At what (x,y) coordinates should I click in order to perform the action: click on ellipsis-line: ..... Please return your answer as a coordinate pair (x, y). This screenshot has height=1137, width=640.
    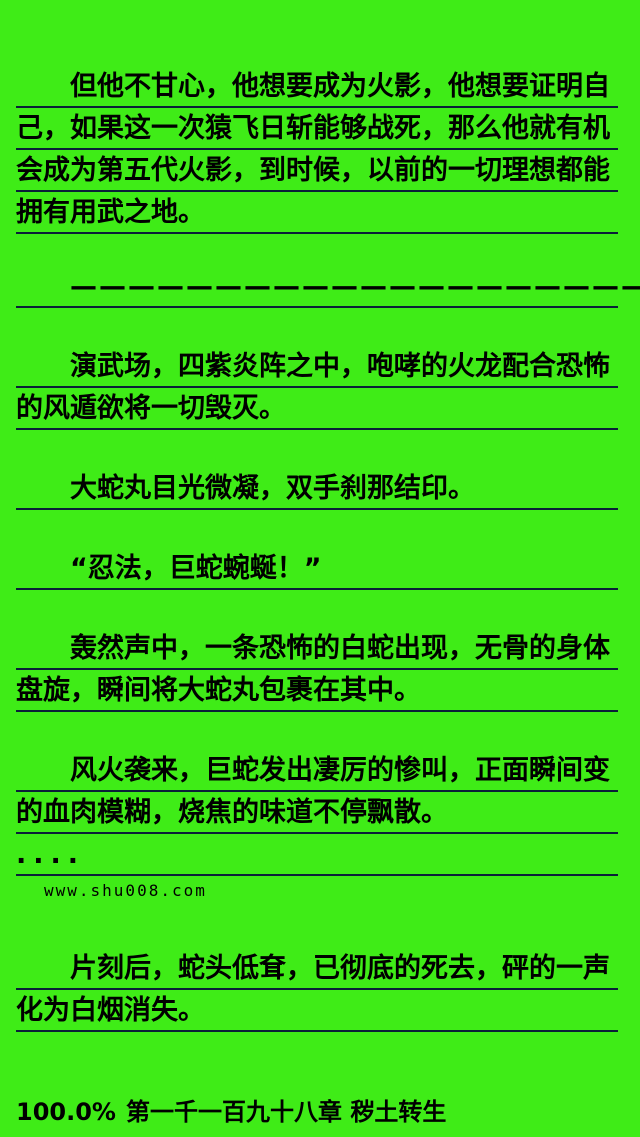
    Looking at the image, I should click on (317, 855).